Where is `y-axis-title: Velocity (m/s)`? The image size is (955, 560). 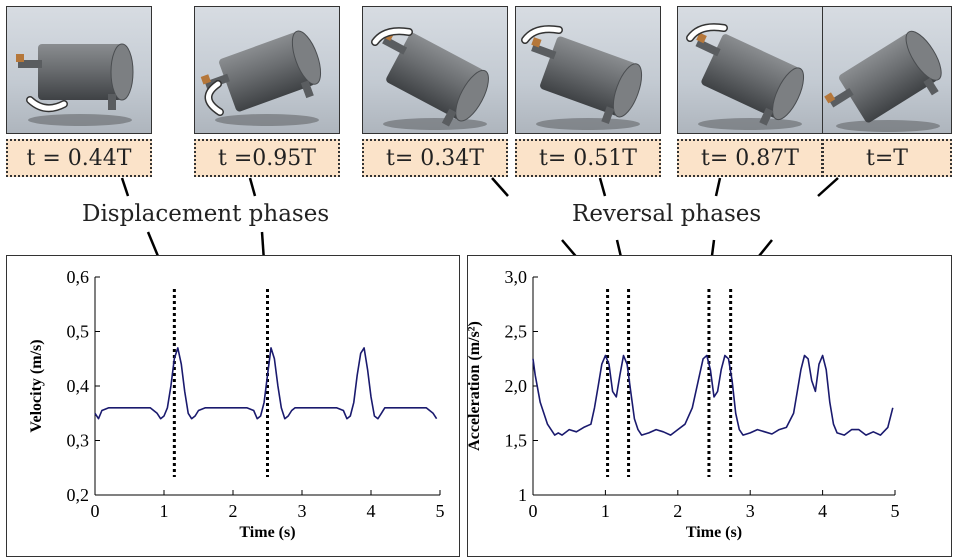
y-axis-title: Velocity (m/s) is located at coordinates (36, 385).